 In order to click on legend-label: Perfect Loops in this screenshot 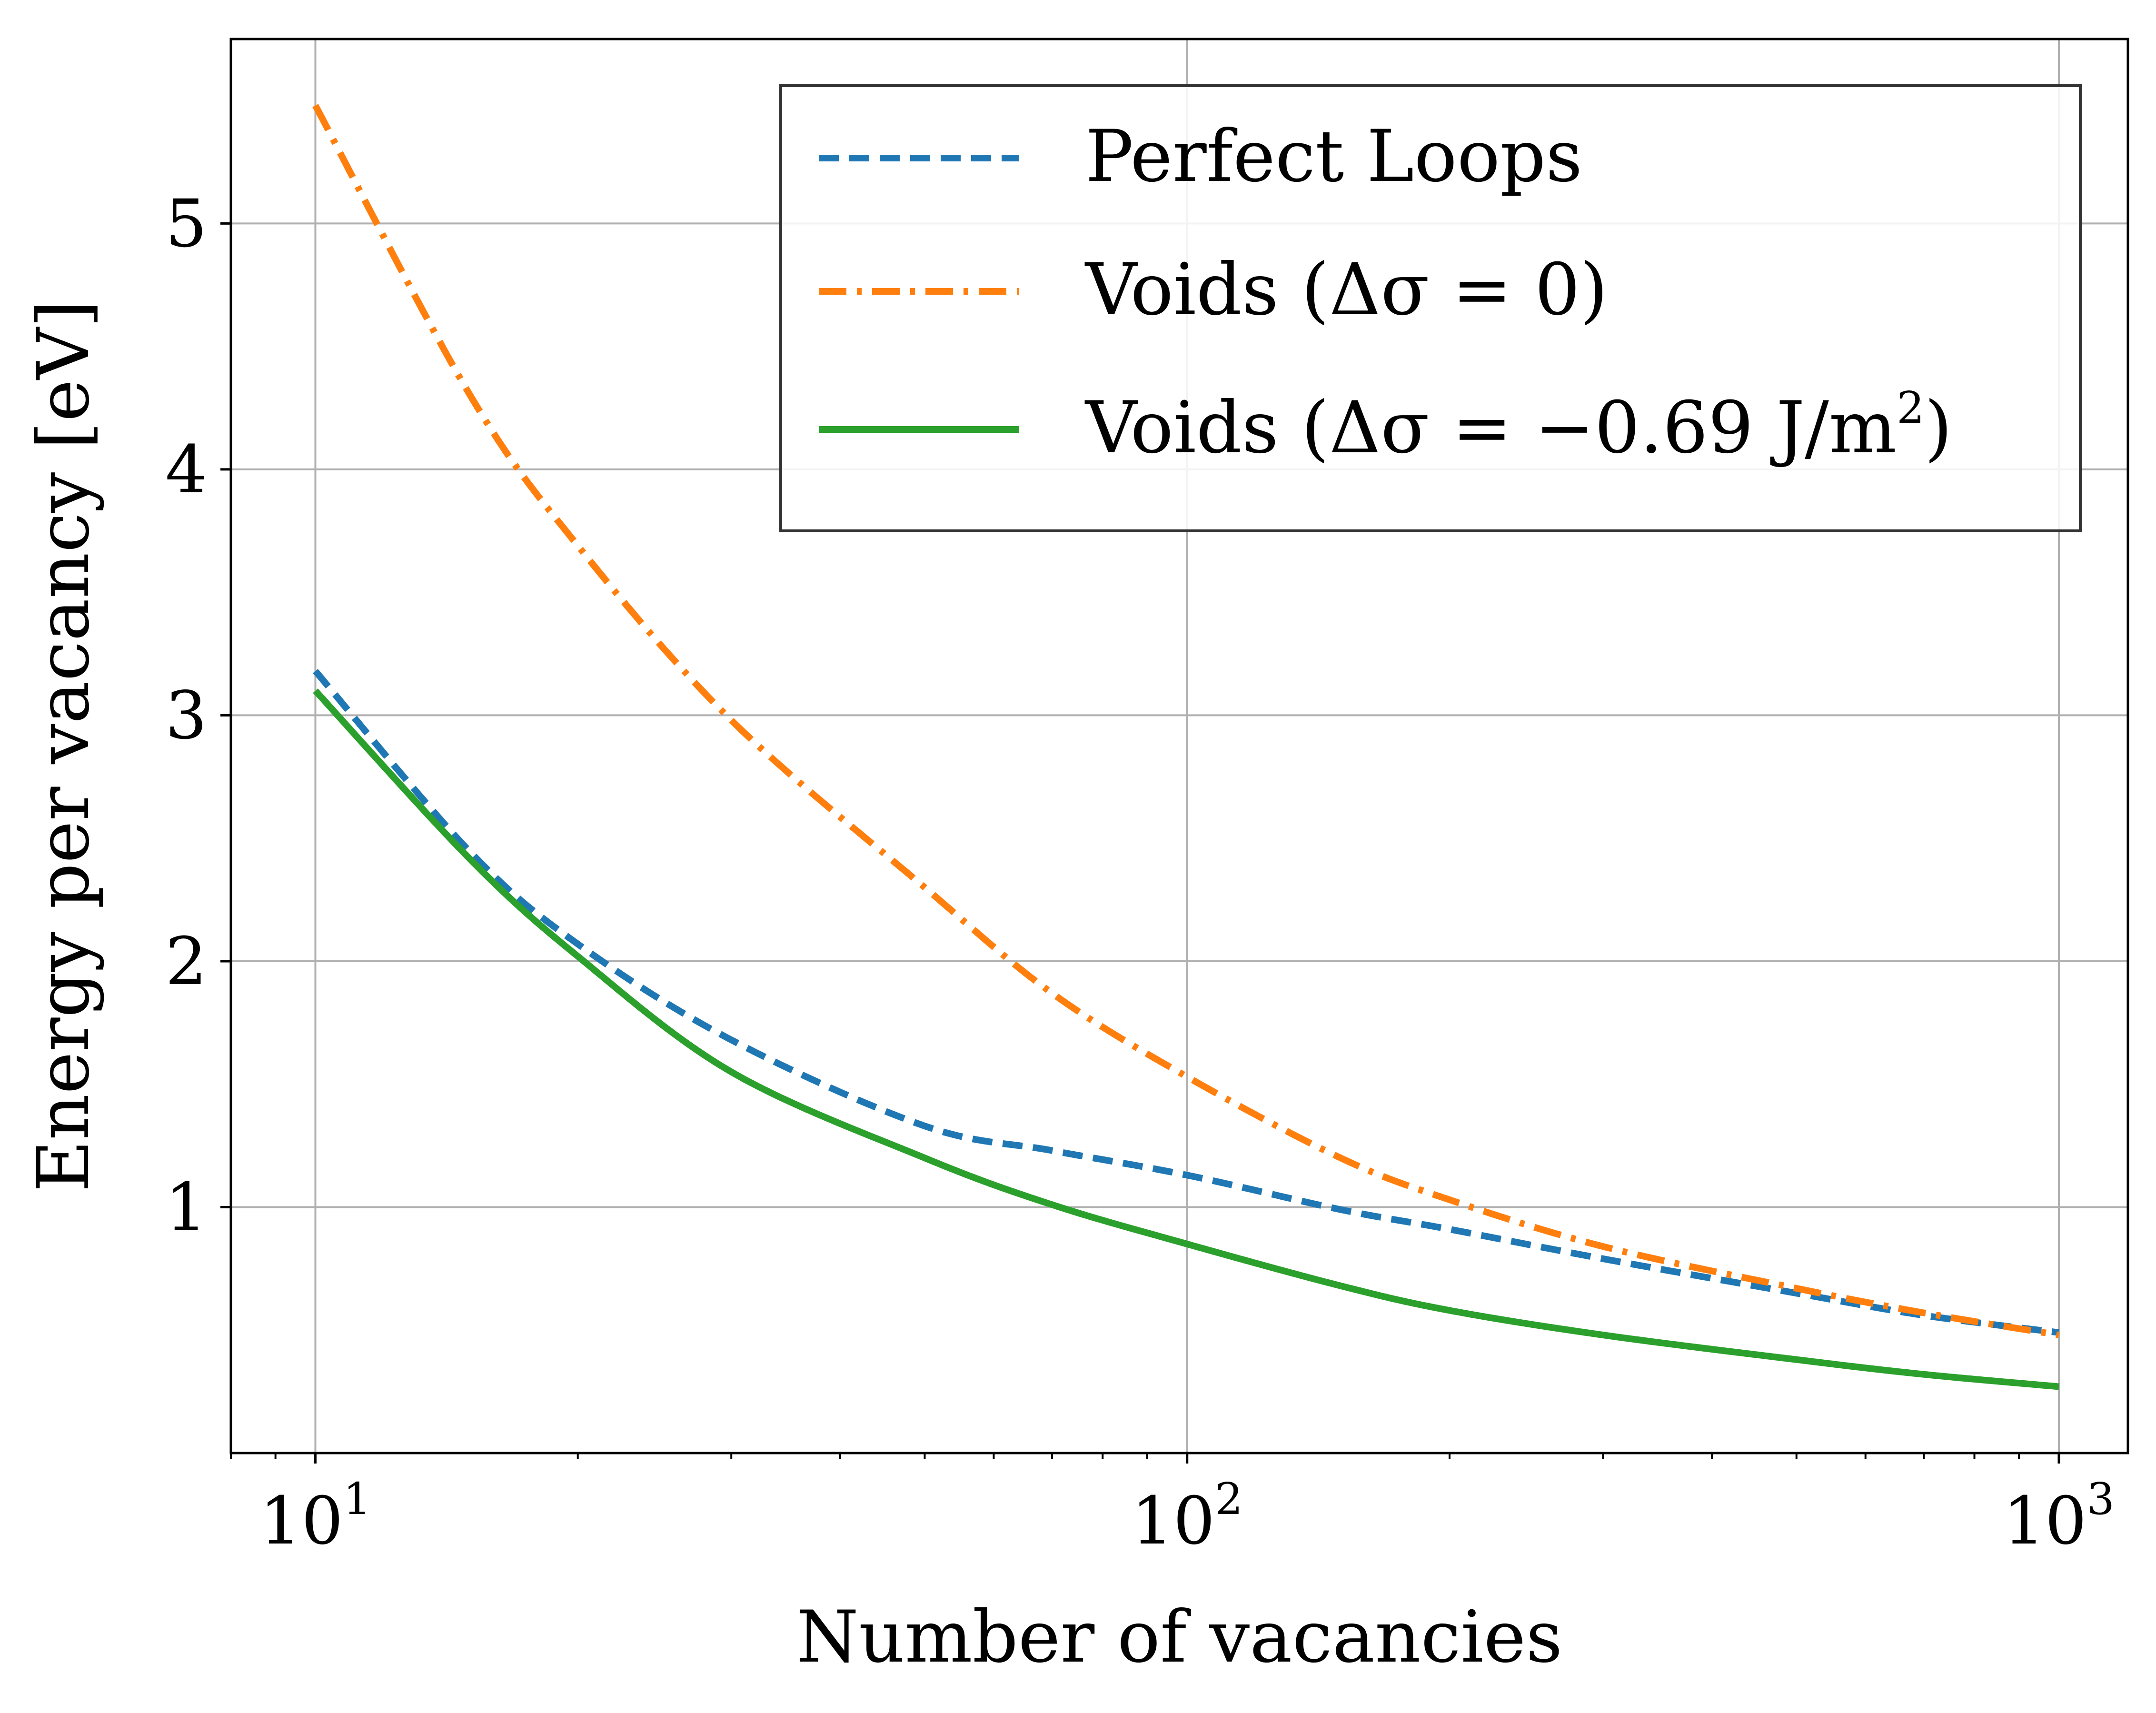, I will do `click(1333, 156)`.